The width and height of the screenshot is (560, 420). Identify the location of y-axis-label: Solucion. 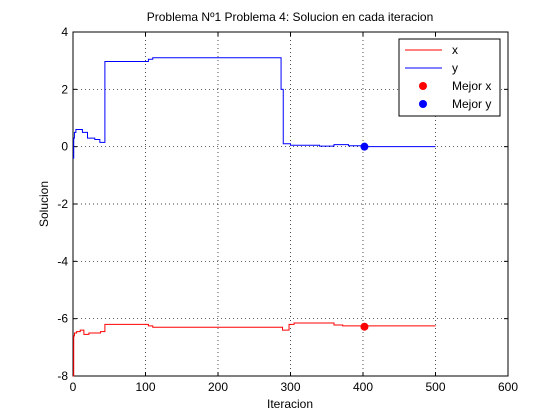
(44, 204).